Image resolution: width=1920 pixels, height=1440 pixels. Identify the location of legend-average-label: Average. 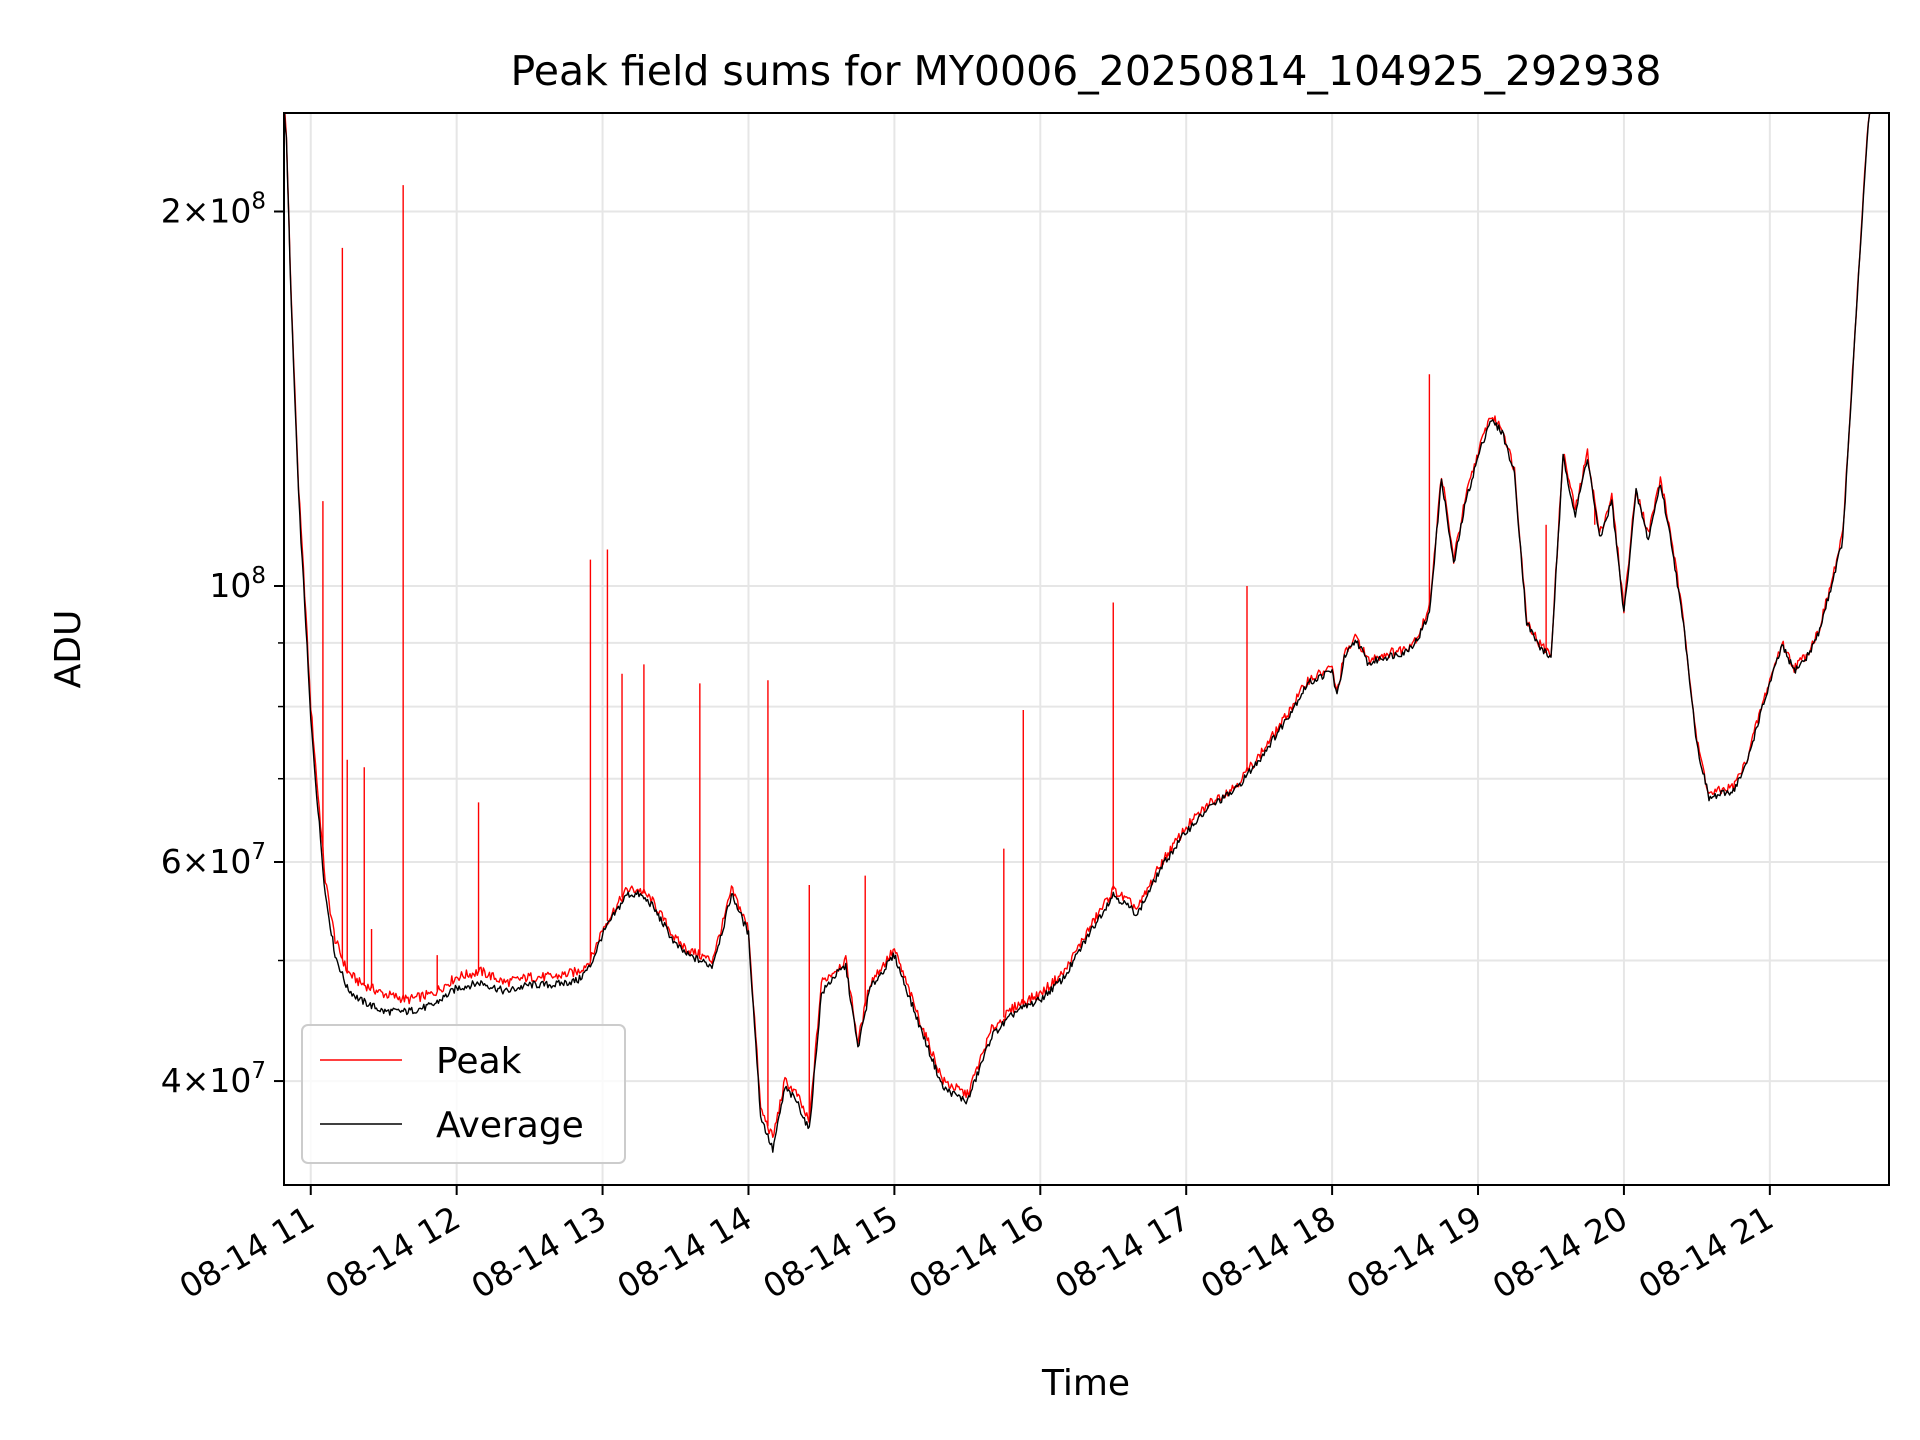
(510, 1125).